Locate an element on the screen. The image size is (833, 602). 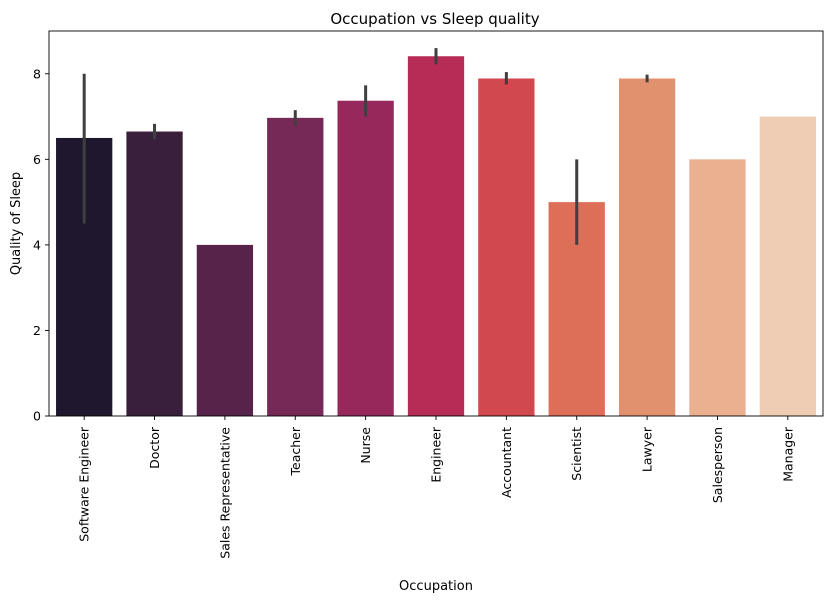
y-axis: 0 2 4 6 8 is located at coordinates (41, 245).